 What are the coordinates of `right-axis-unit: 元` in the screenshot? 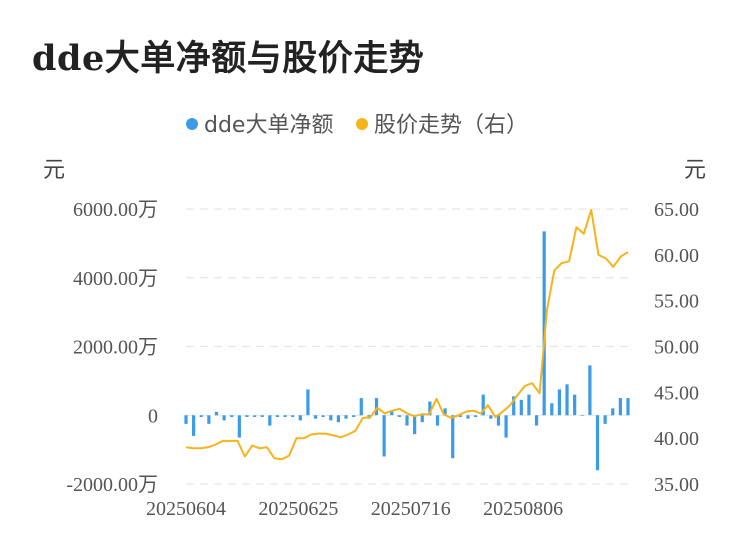 It's located at (695, 170).